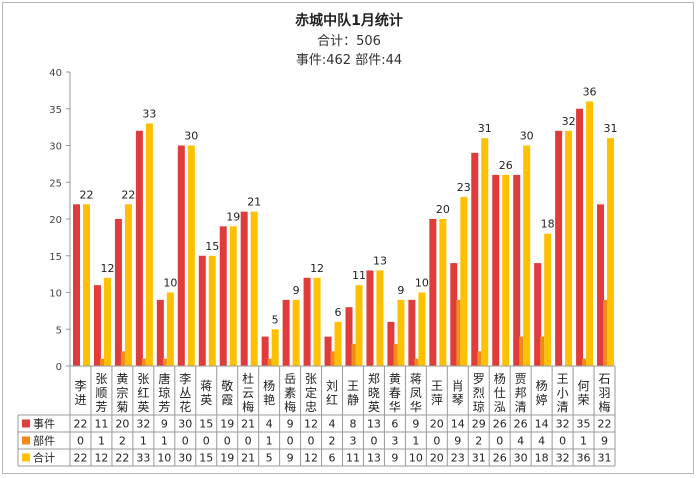  I want to click on y-tick-label: 5, so click(59, 330).